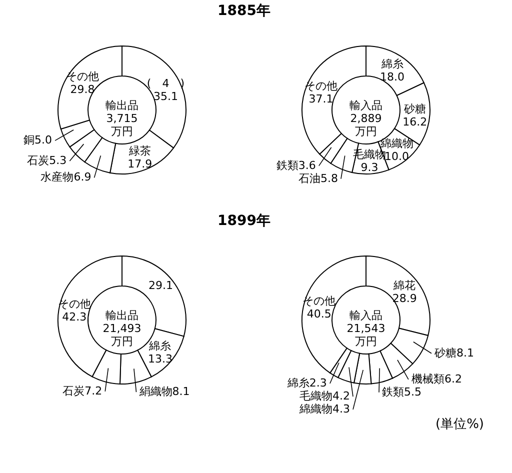 The image size is (512, 473). Describe the element at coordinates (366, 118) in the screenshot. I see `text: 2,889` at that location.